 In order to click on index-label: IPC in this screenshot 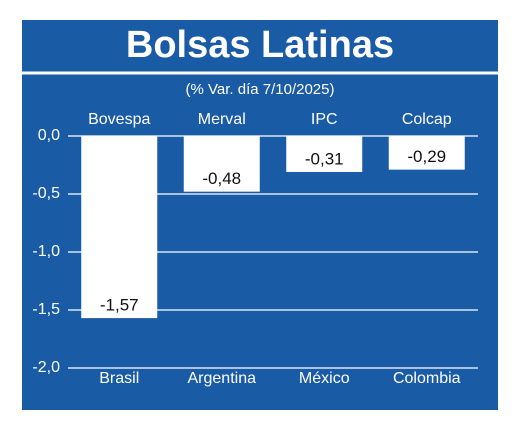, I will do `click(324, 119)`.